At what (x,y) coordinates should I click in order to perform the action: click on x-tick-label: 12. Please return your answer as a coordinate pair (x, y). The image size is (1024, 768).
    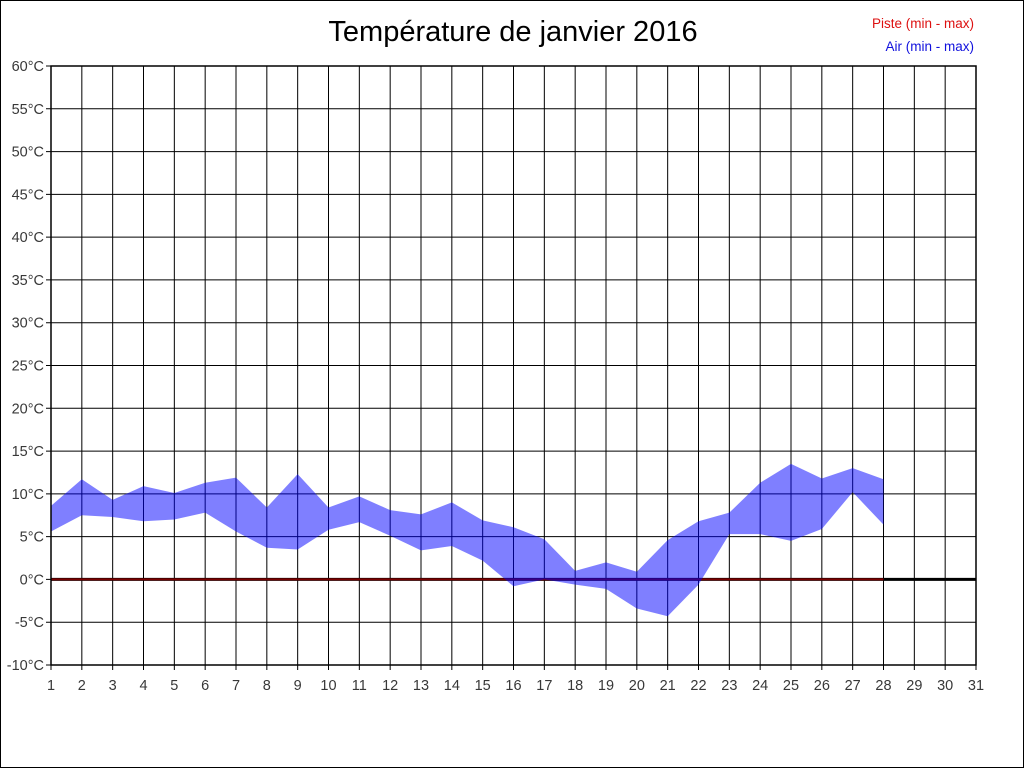
    Looking at the image, I should click on (390, 686).